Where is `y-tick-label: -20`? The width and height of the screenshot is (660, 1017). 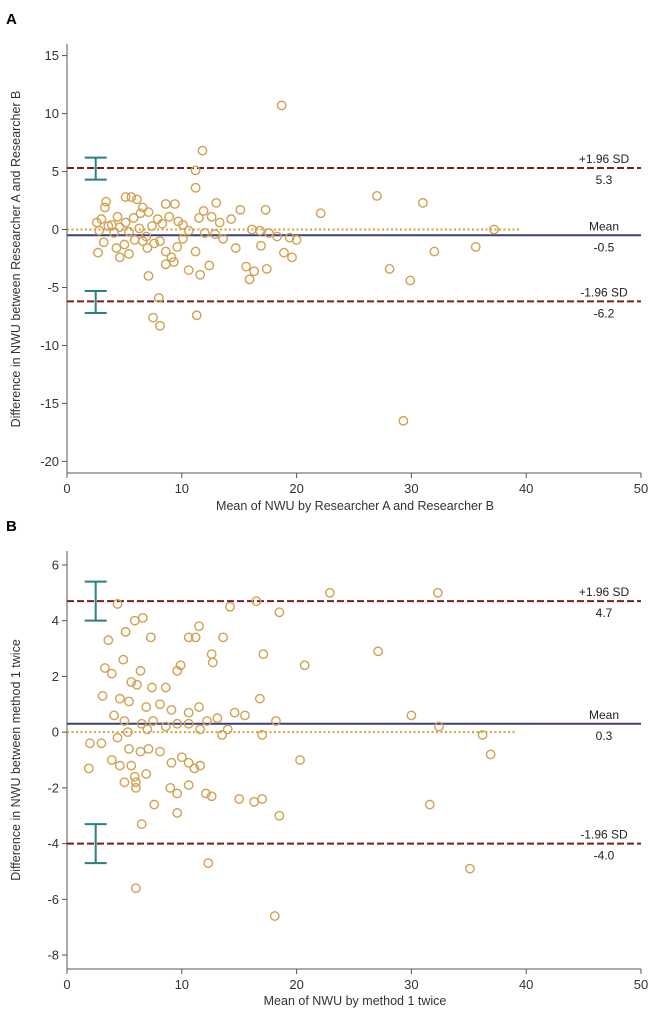 y-tick-label: -20 is located at coordinates (49, 461).